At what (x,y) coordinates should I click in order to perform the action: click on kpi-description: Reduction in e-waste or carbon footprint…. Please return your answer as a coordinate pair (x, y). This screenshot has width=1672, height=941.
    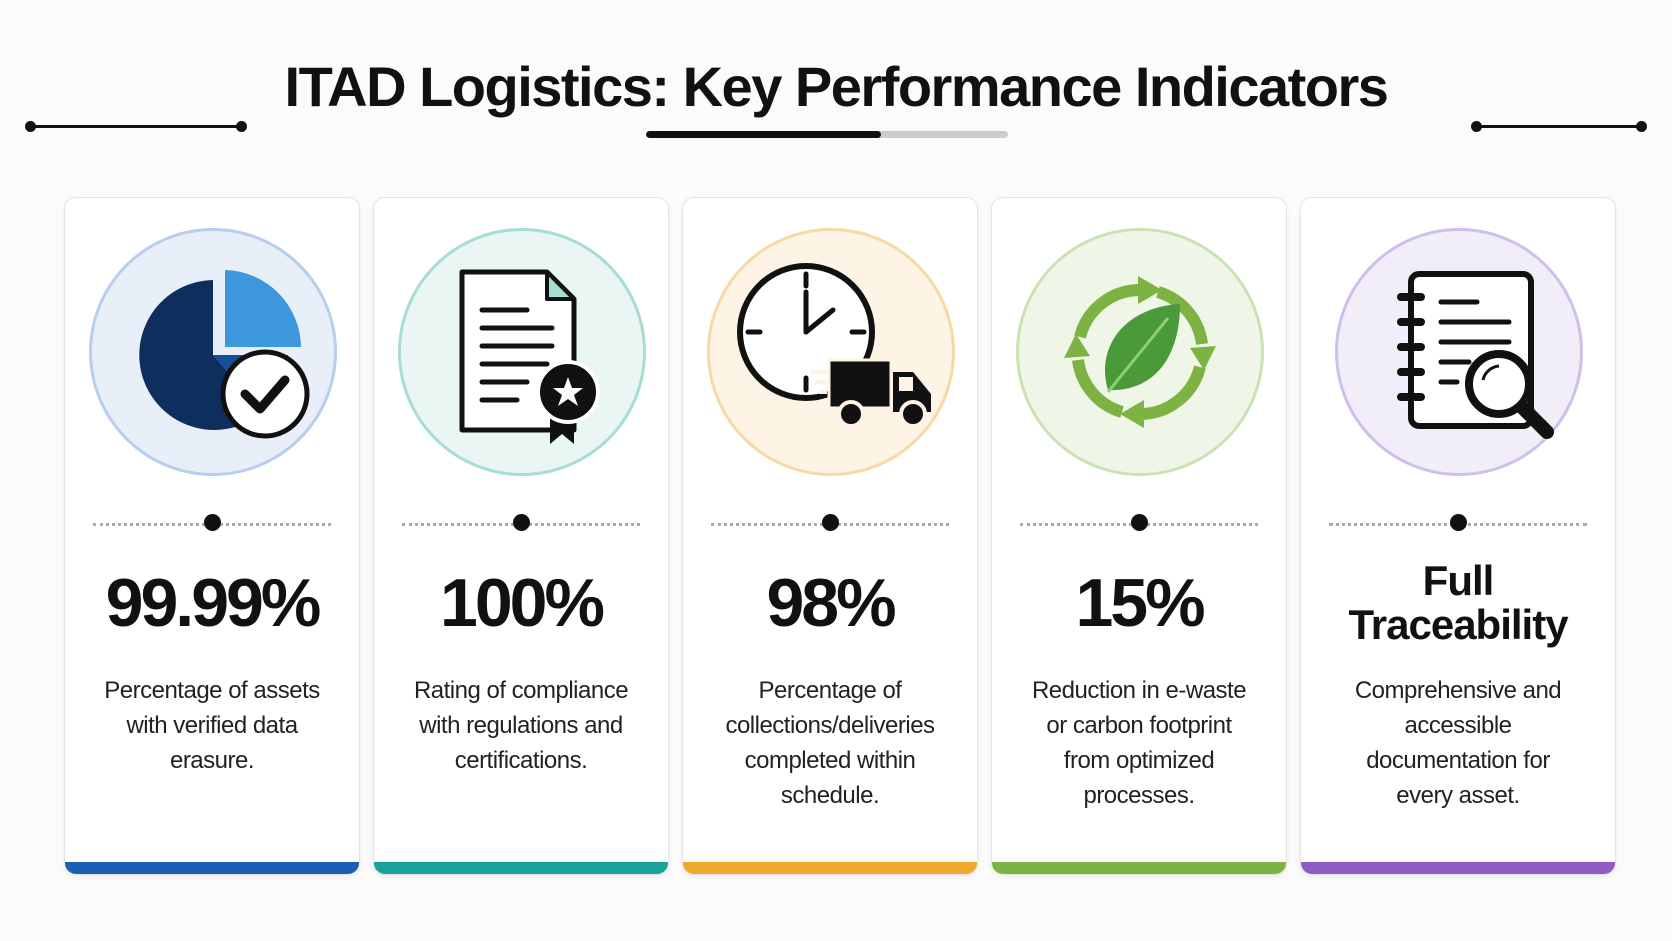
    Looking at the image, I should click on (1139, 743).